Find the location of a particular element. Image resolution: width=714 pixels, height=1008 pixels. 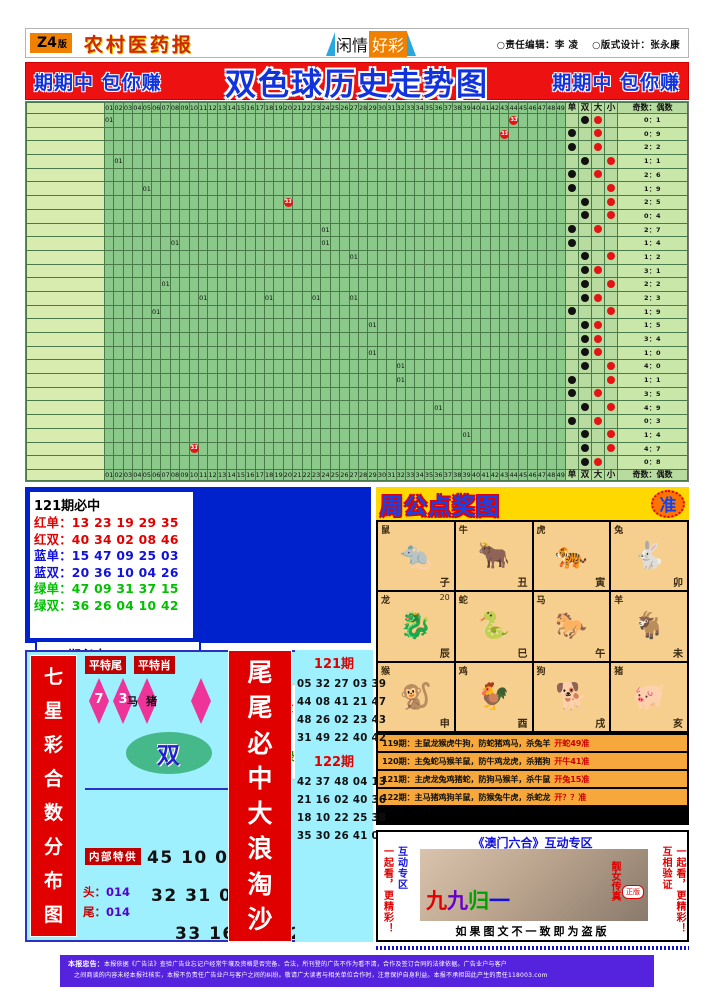

zodiac-cell-鸡: 🐓 鸡酉 is located at coordinates (493, 696).